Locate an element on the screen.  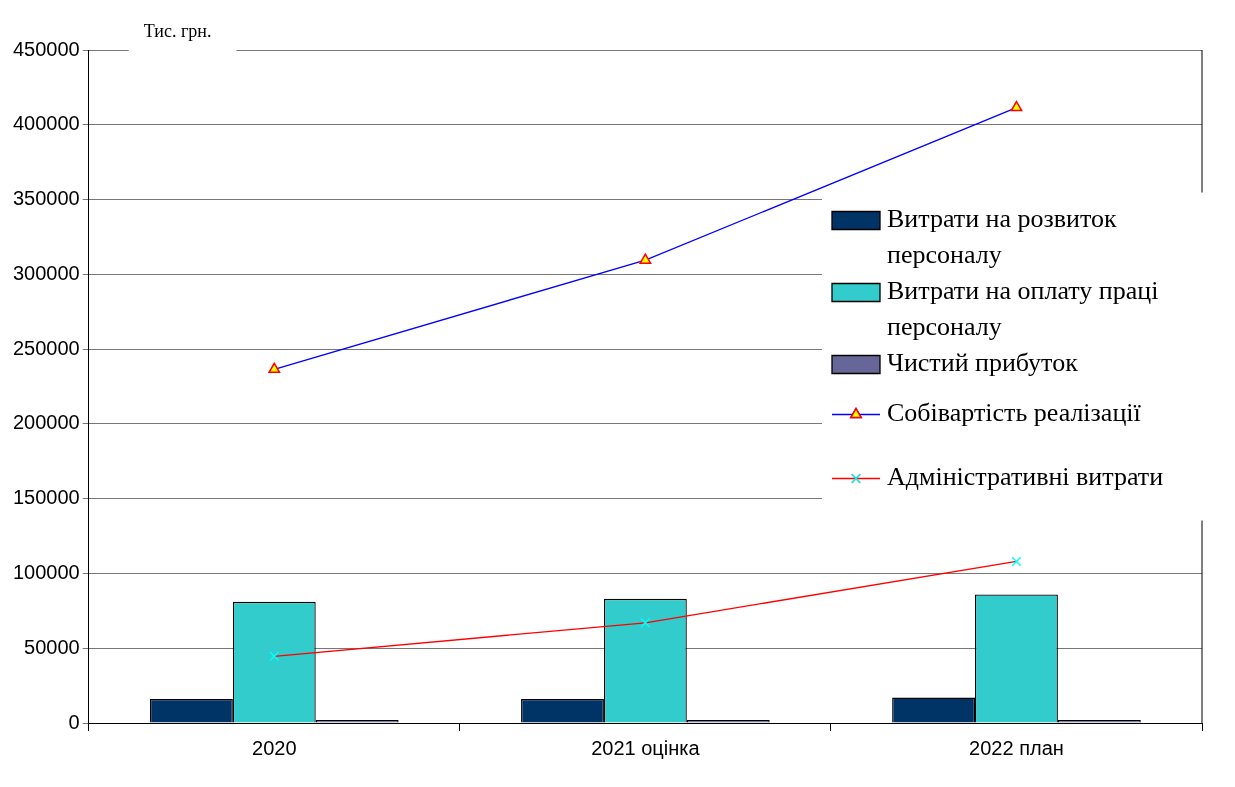
y-tick-label: 400000 is located at coordinates (46, 123).